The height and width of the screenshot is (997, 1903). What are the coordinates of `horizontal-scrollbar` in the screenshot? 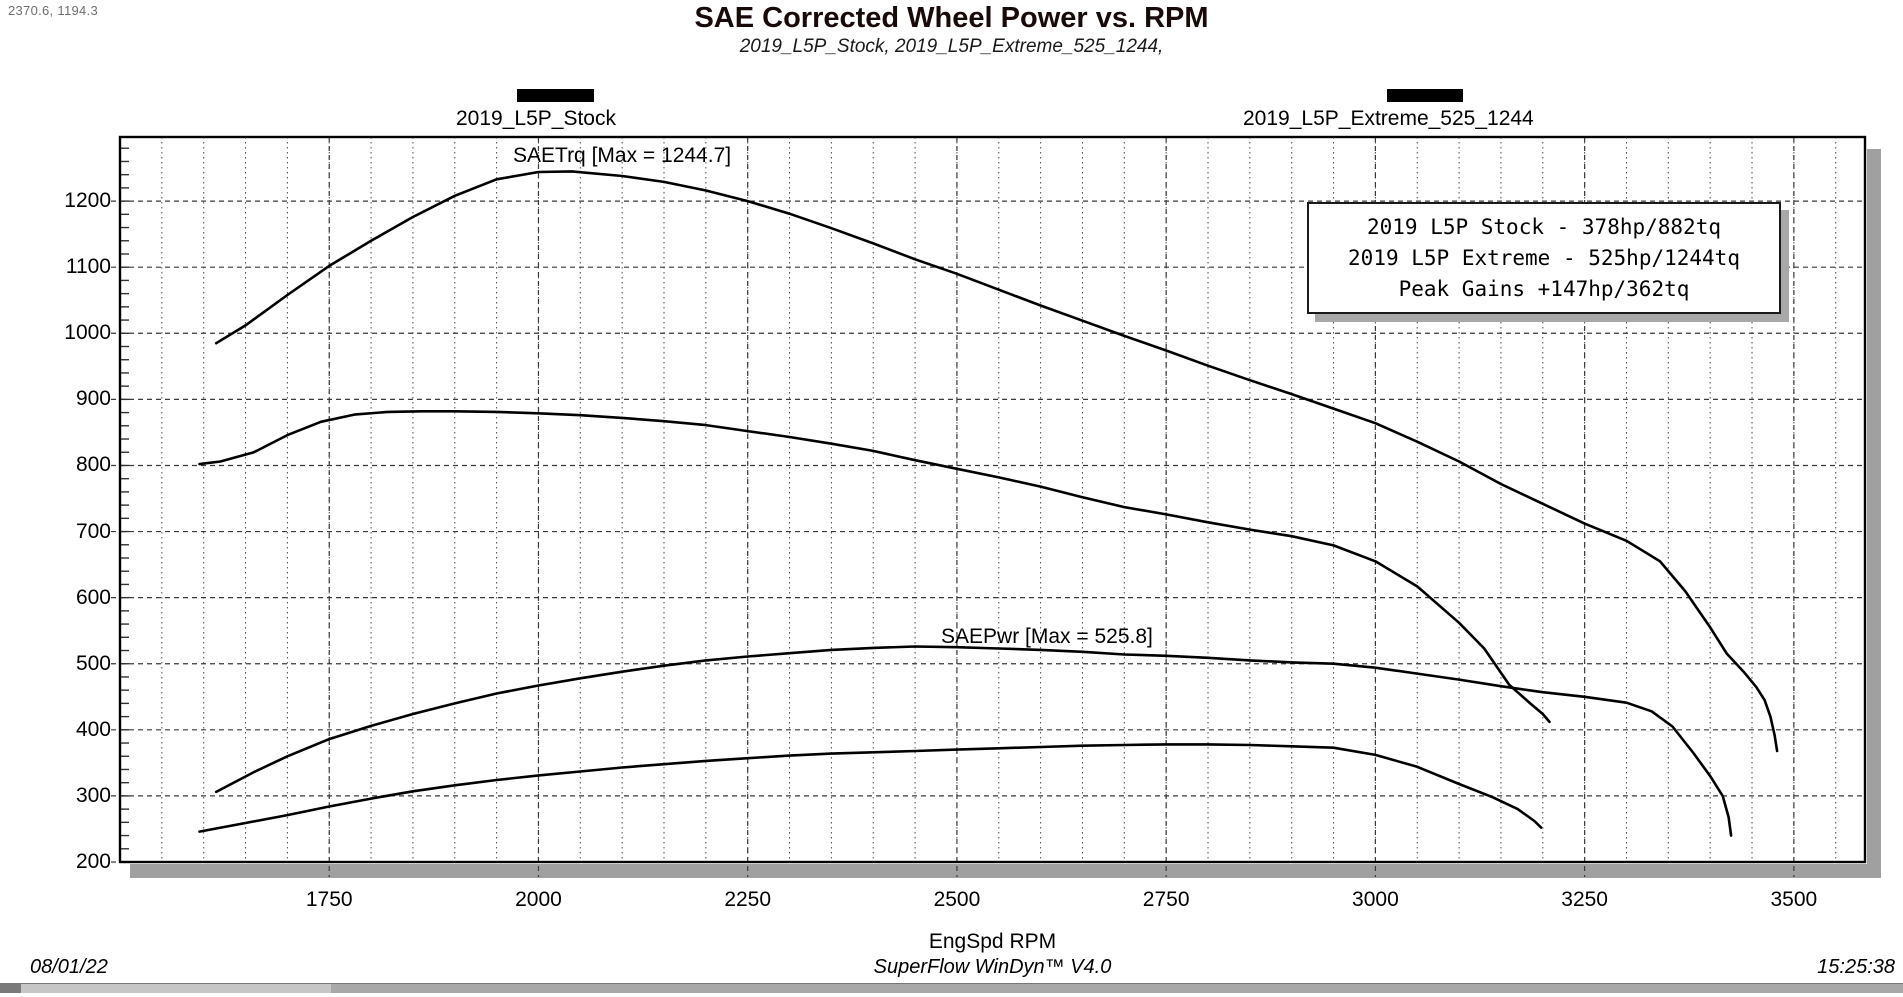 It's located at (951, 988).